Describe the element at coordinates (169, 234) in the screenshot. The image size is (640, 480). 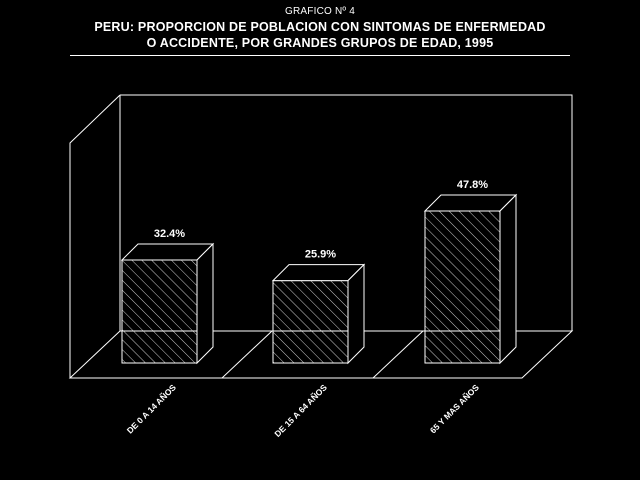
I see `data-label-1: 32.4%` at that location.